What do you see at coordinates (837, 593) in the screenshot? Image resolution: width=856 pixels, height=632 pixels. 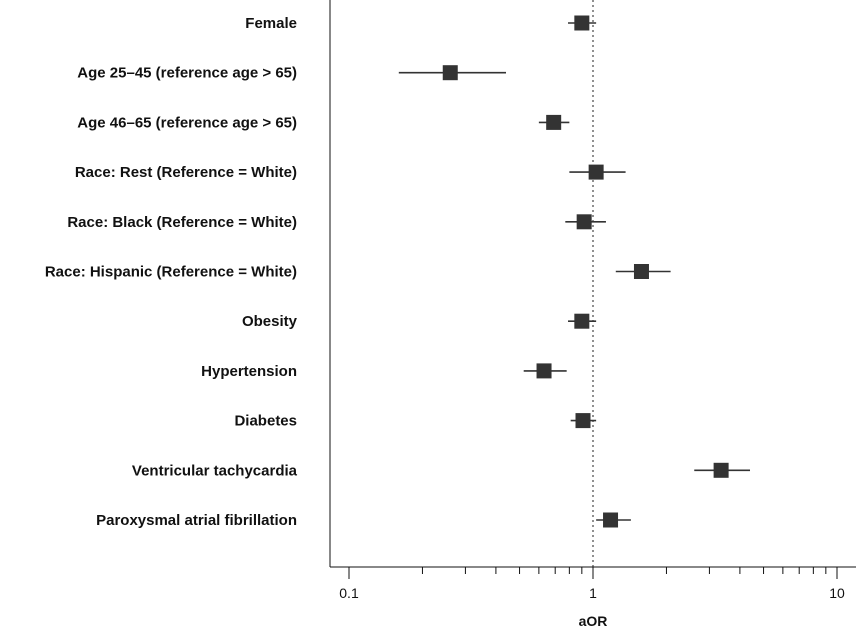 I see `x-tick-label: 10` at bounding box center [837, 593].